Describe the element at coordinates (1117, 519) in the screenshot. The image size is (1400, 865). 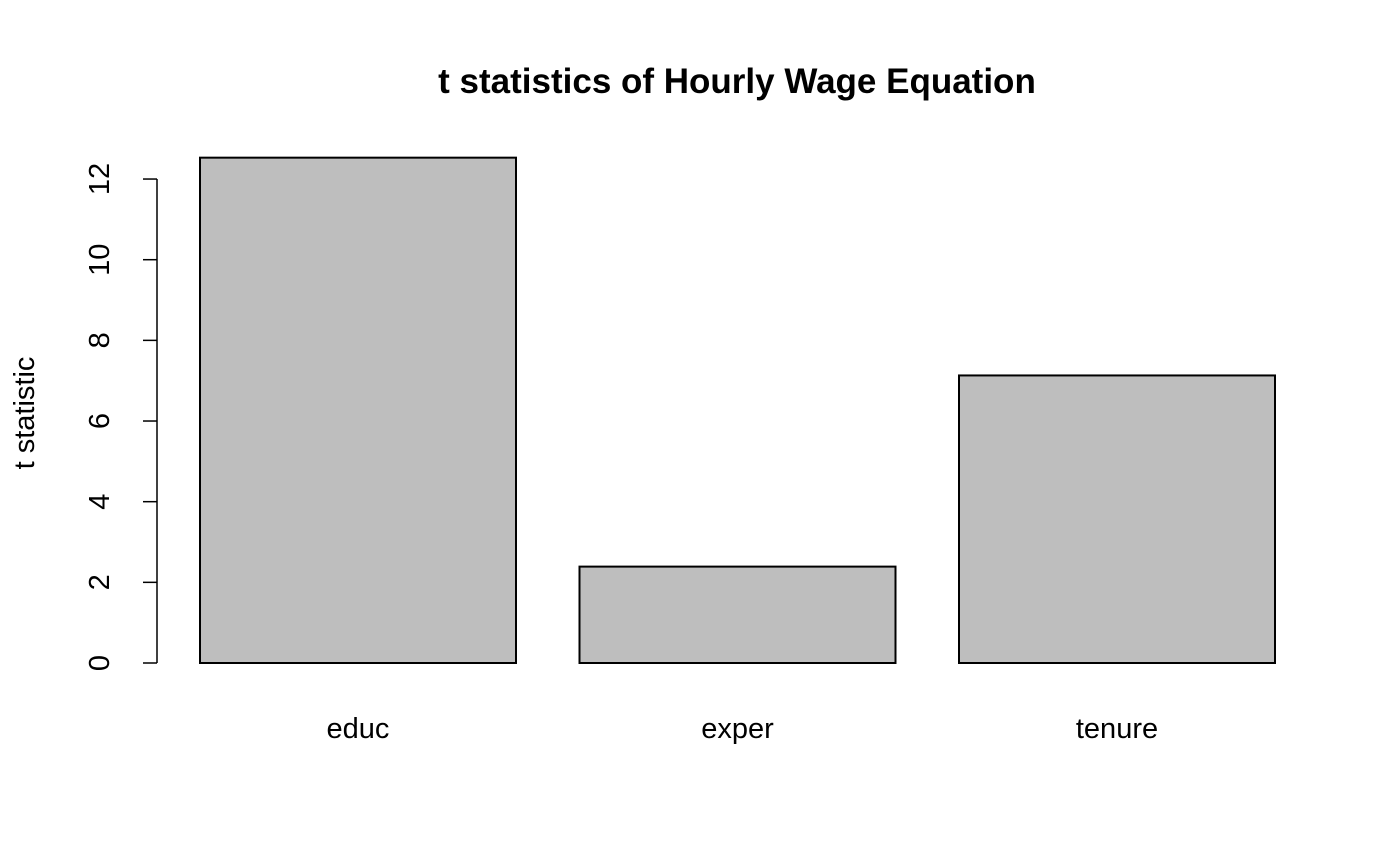
I see `bar-tenure` at that location.